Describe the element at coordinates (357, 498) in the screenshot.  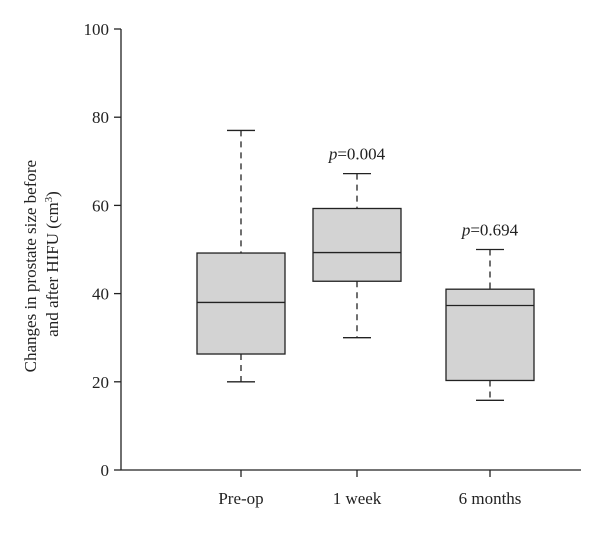
I see `x-category-label: 1 week` at that location.